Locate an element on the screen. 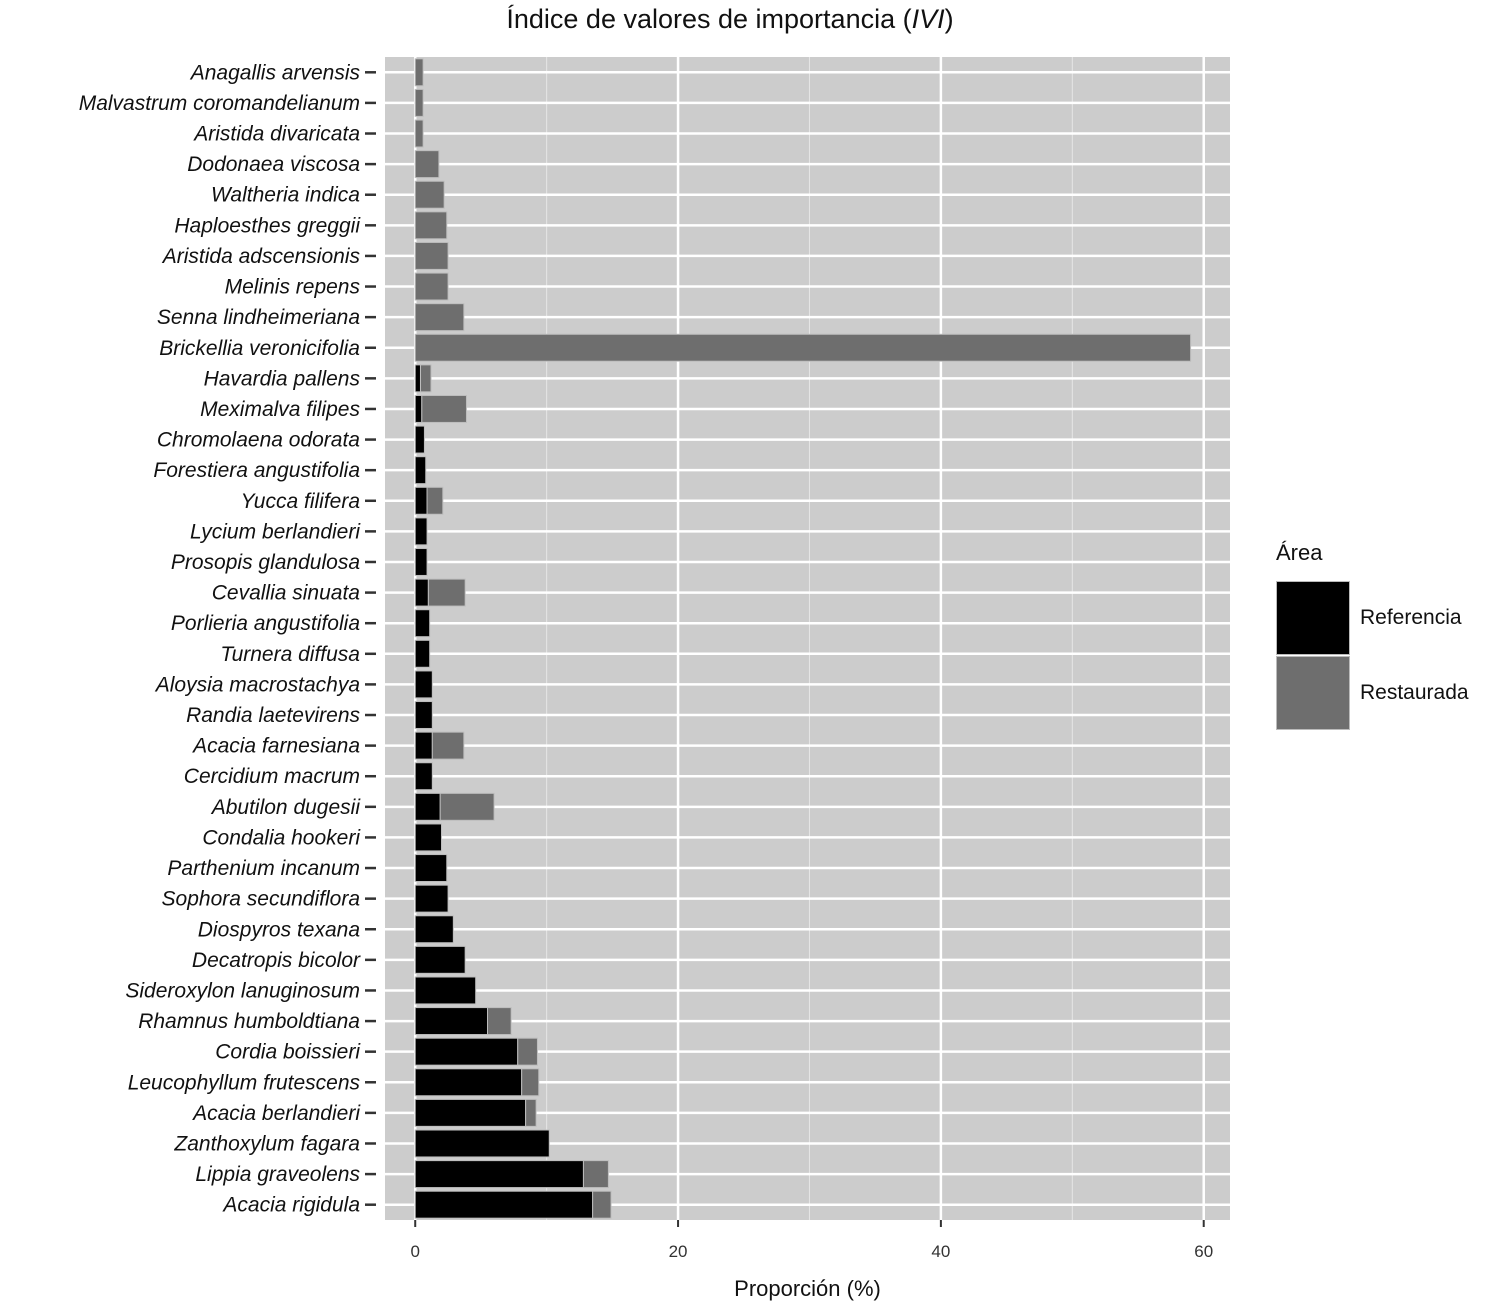 The image size is (1501, 1305). y-tick-label: Forestiera angustifolia is located at coordinates (256, 470).